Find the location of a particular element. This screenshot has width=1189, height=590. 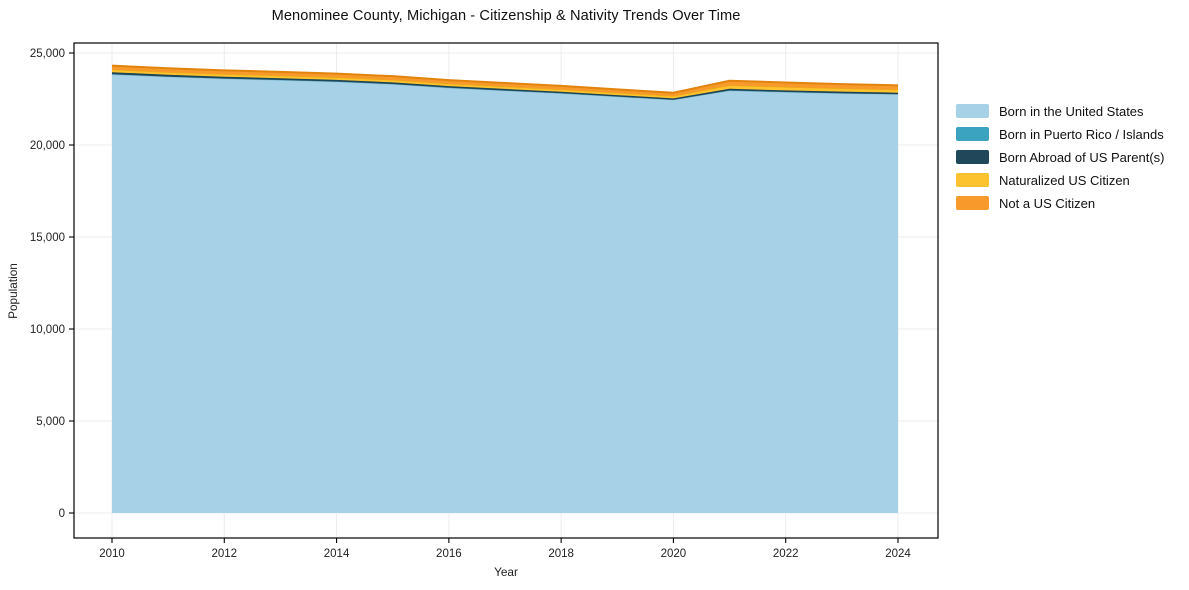

legend-item-2: Born Abroad of US Parent(s) is located at coordinates (1060, 157).